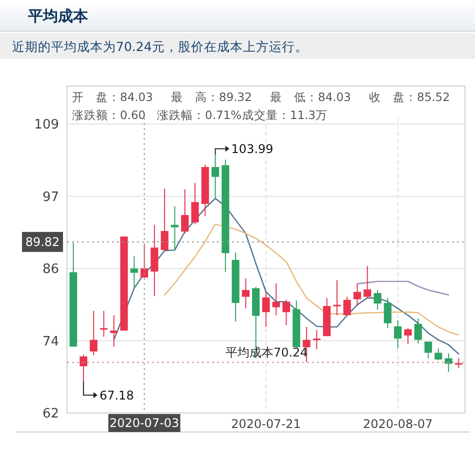 Image resolution: width=475 pixels, height=452 pixels. What do you see at coordinates (50, 414) in the screenshot?
I see `y-tick-label: 62` at bounding box center [50, 414].